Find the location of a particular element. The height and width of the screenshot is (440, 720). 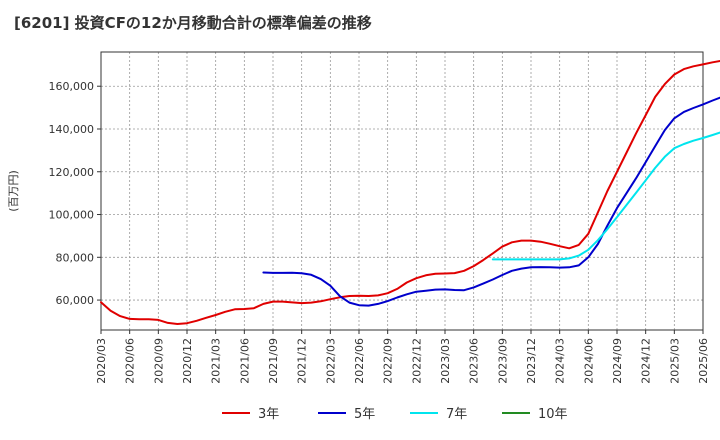

legend: 3年 5年 7年 10年 is located at coordinates (395, 414).